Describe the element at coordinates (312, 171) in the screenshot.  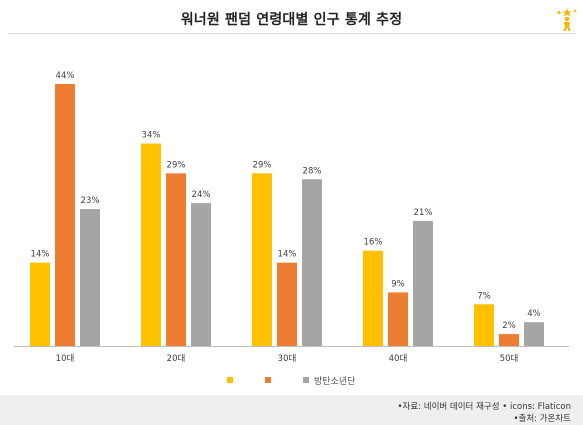
I see `data-label-series-3-30대: 28%` at that location.